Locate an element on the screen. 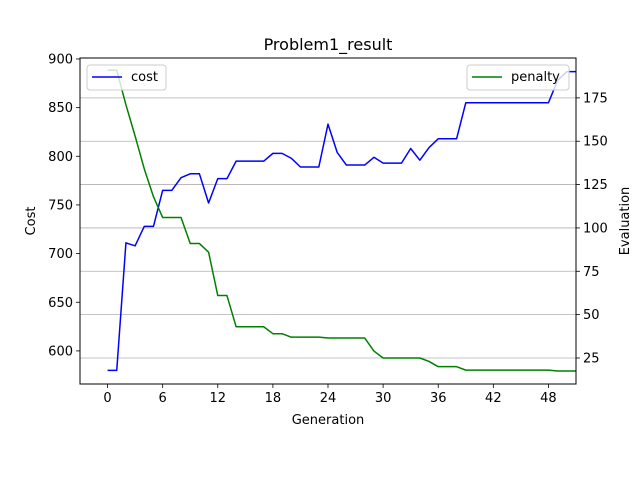  left-tick-label: 700 is located at coordinates (60, 254).